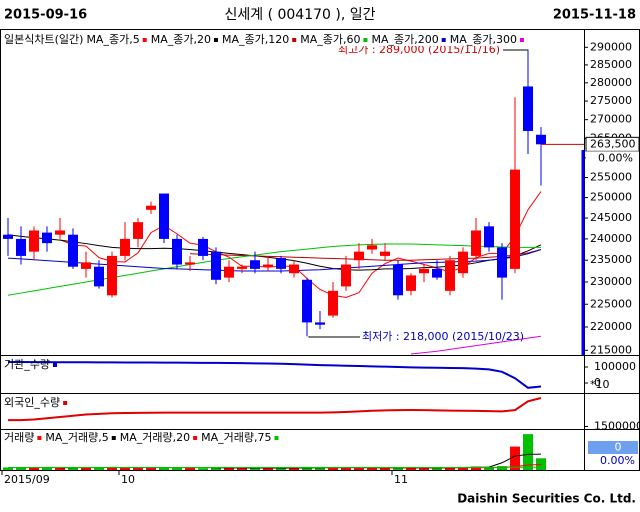 Image resolution: width=640 pixels, height=512 pixels. What do you see at coordinates (611, 197) in the screenshot?
I see `y-tick-label: 250000` at bounding box center [611, 197].